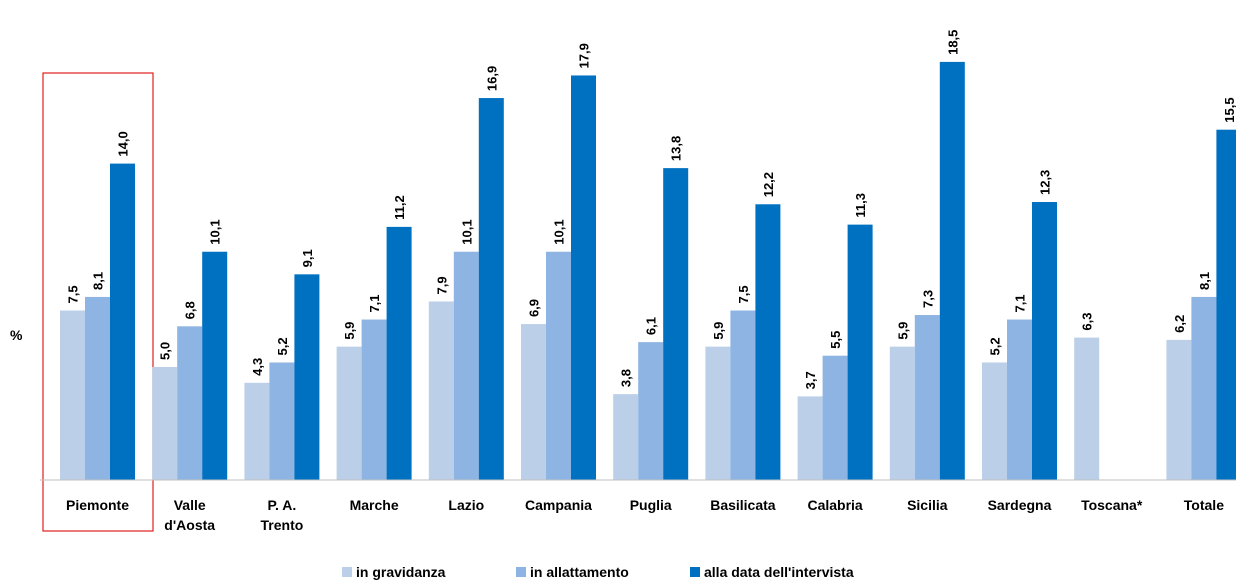 The width and height of the screenshot is (1236, 587). Describe the element at coordinates (399, 207) in the screenshot. I see `data-label-2-3: 11,2` at that location.